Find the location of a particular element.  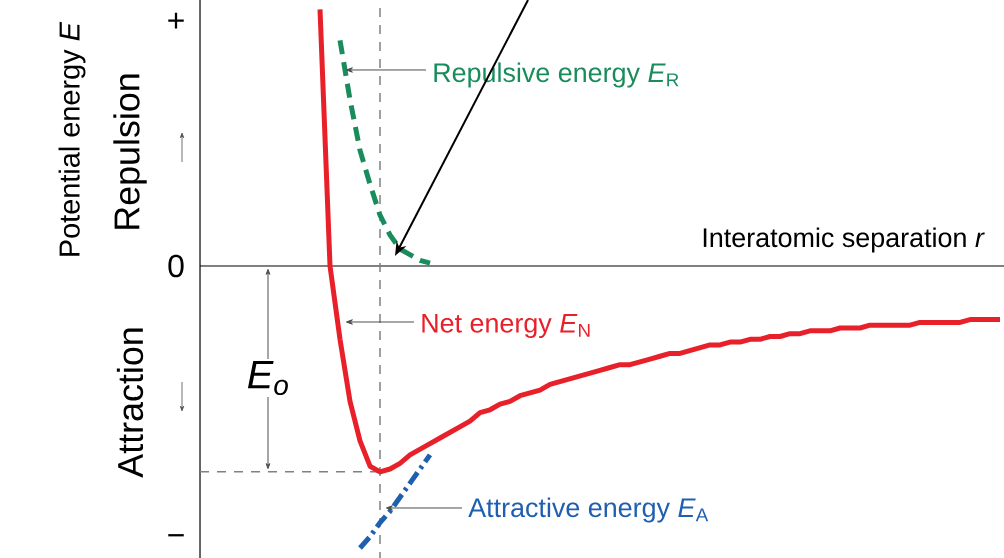

x-axis-title: Interatomic separation r is located at coordinates (844, 240).